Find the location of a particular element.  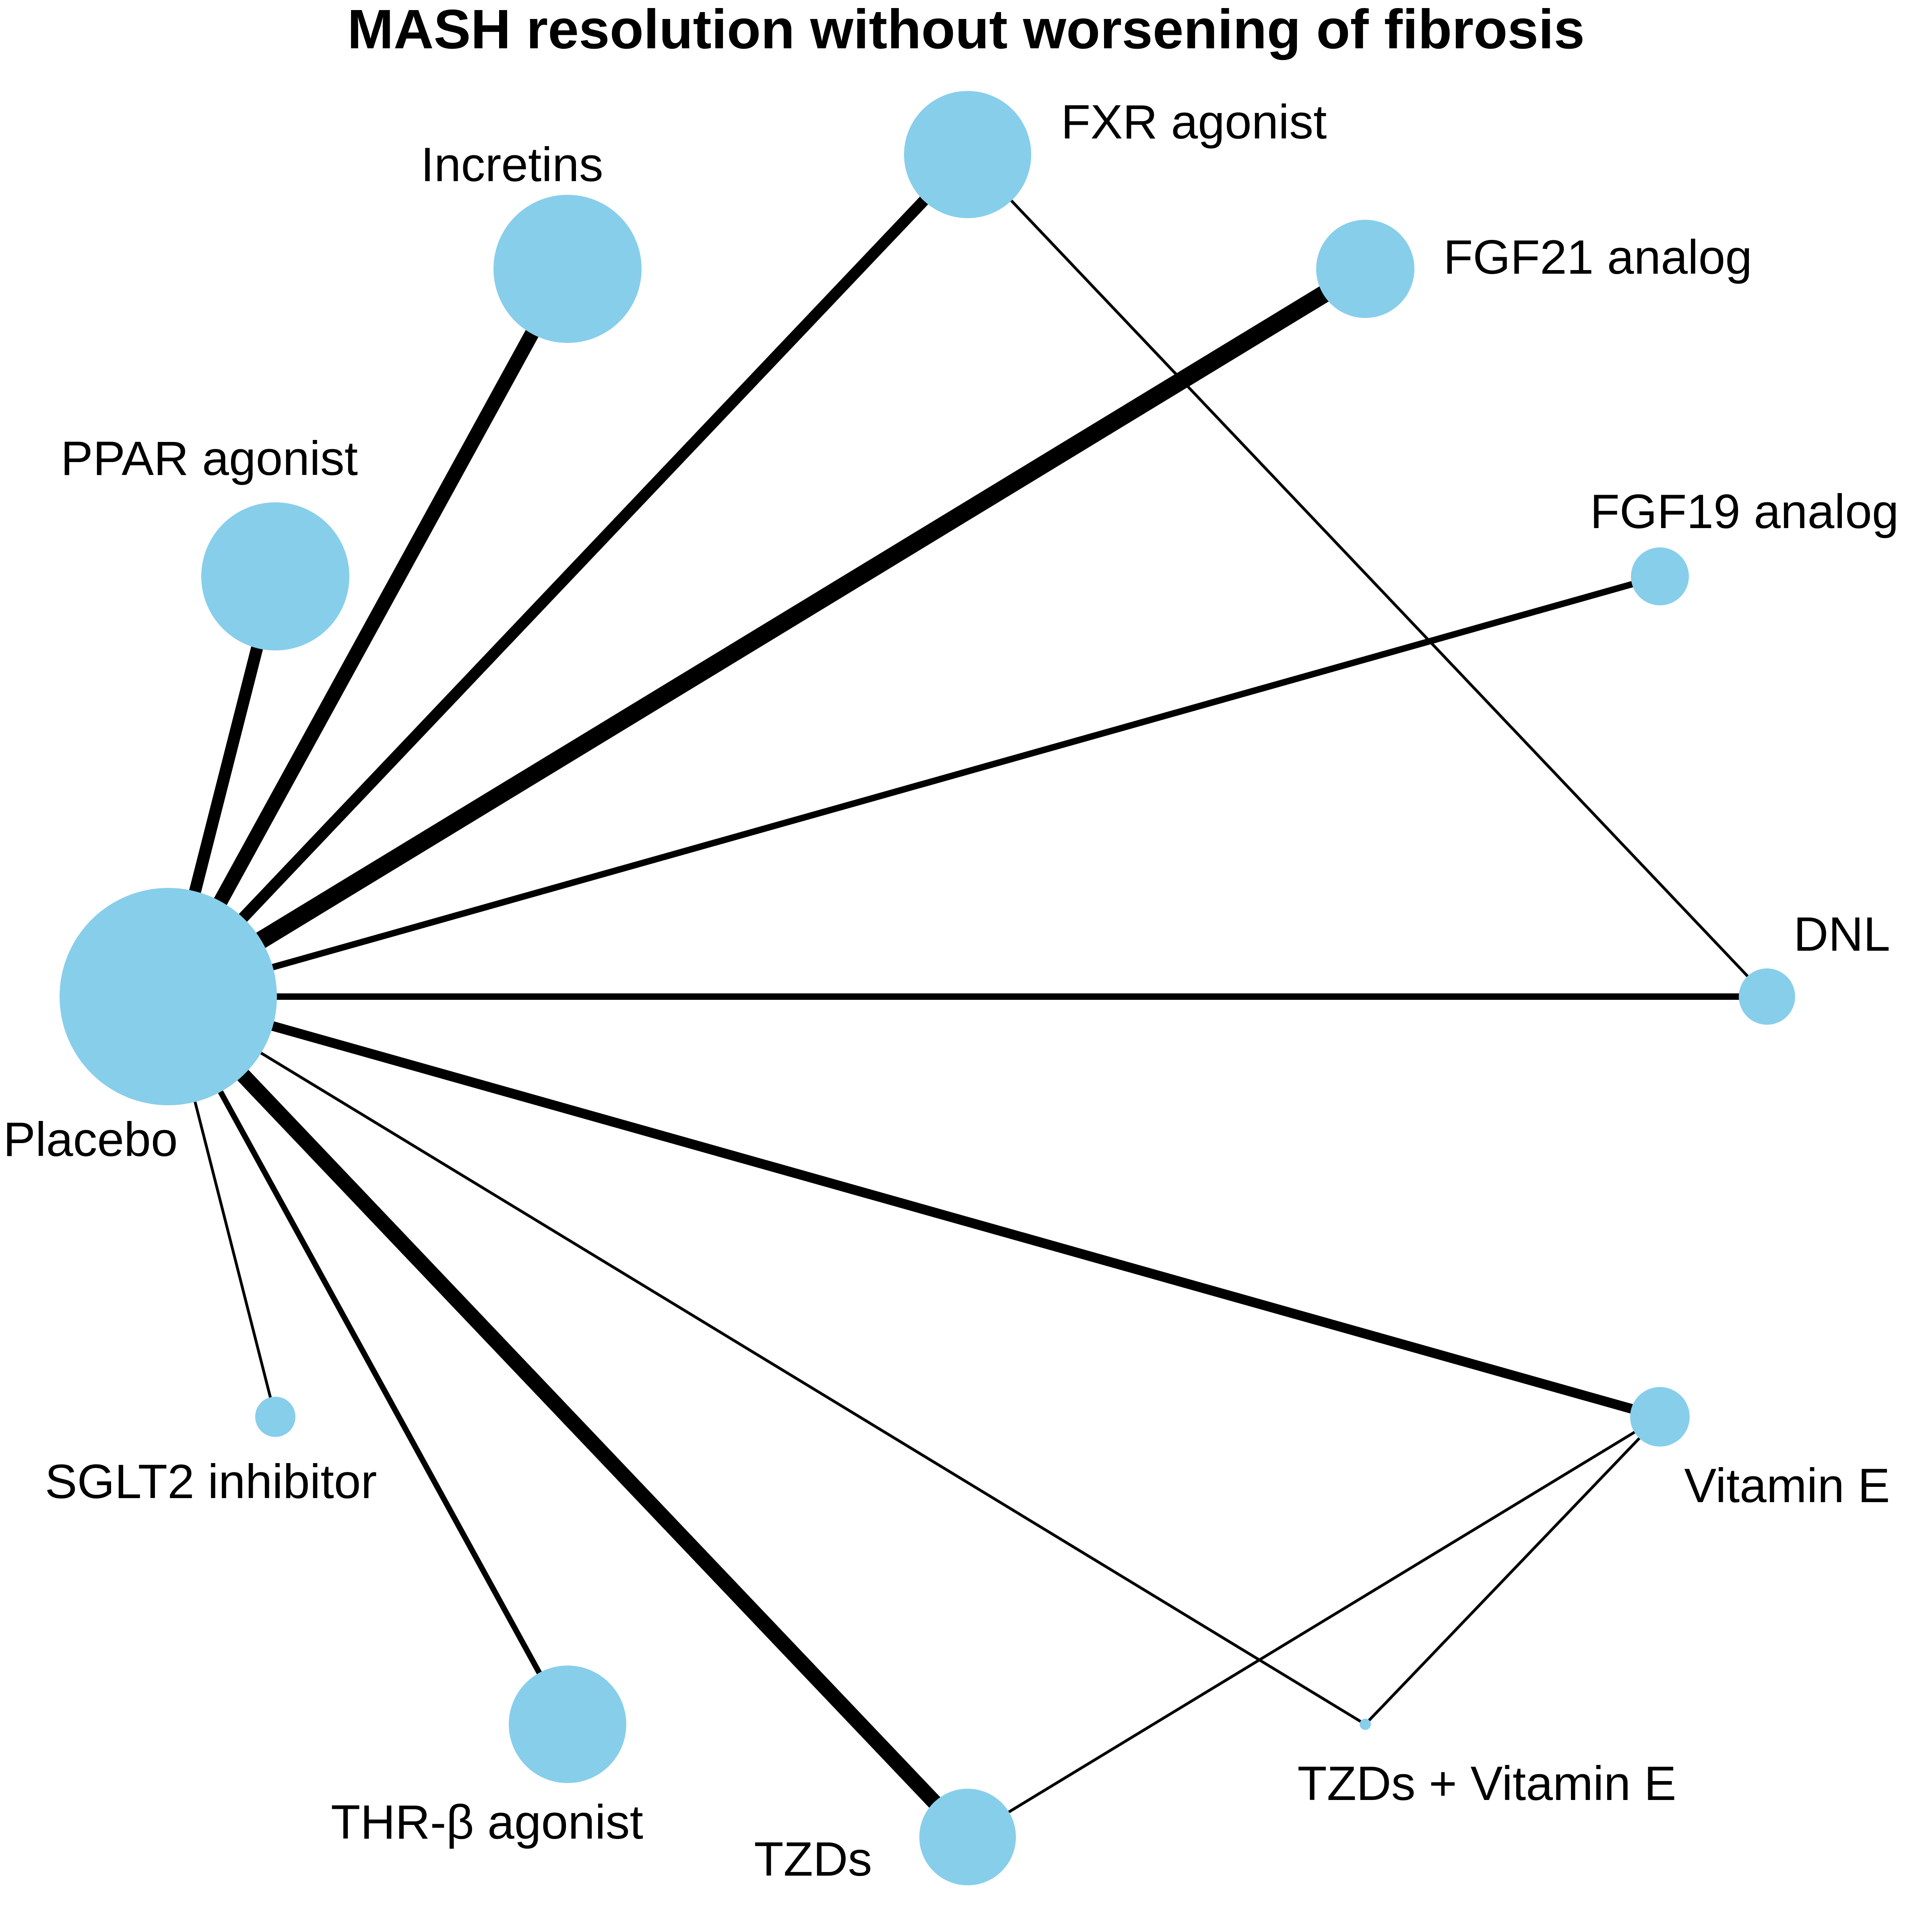

node-vite is located at coordinates (1660, 1417).